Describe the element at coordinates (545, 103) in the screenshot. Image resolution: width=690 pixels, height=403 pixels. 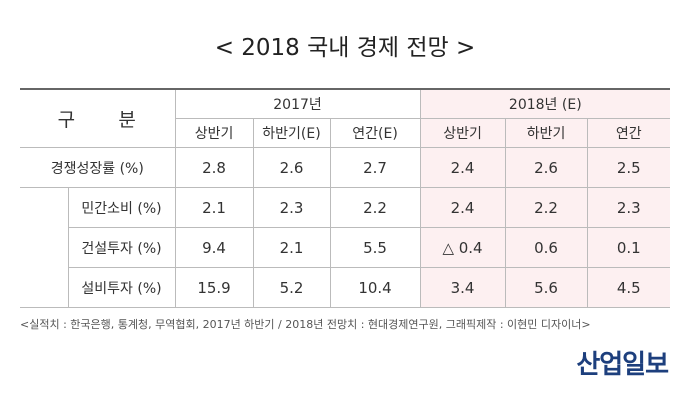
I see `group-header: 2018년 (E)` at that location.